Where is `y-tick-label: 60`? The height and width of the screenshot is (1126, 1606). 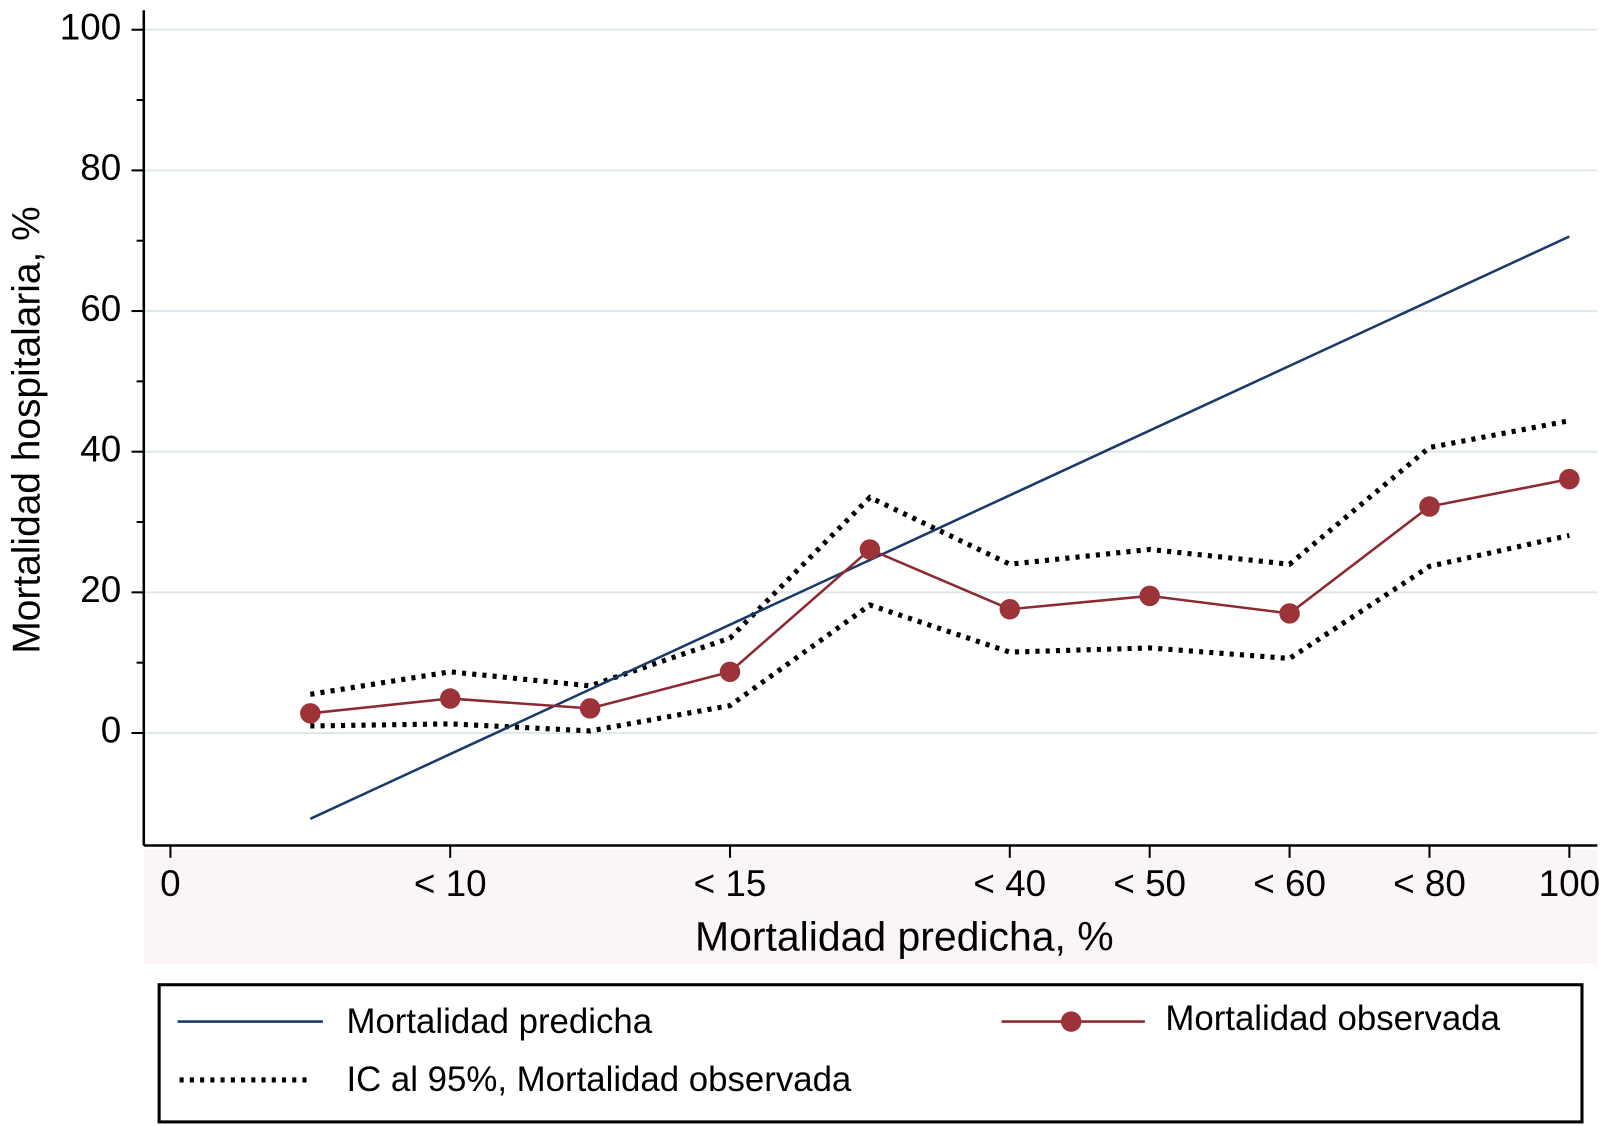
y-tick-label: 60 is located at coordinates (100, 308).